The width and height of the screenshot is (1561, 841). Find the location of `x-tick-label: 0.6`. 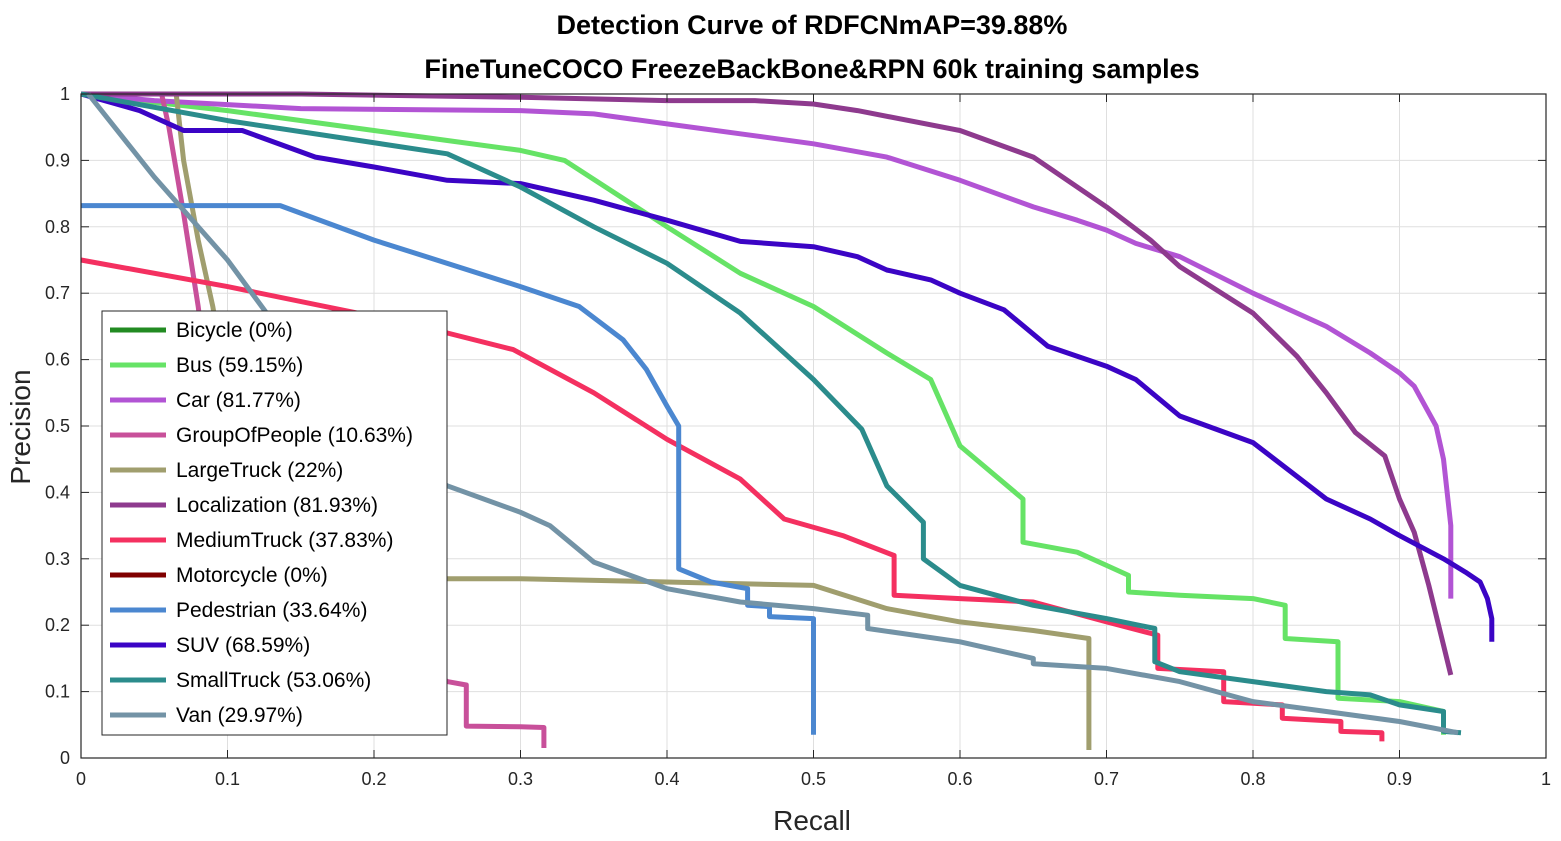

x-tick-label: 0.6 is located at coordinates (959, 779).